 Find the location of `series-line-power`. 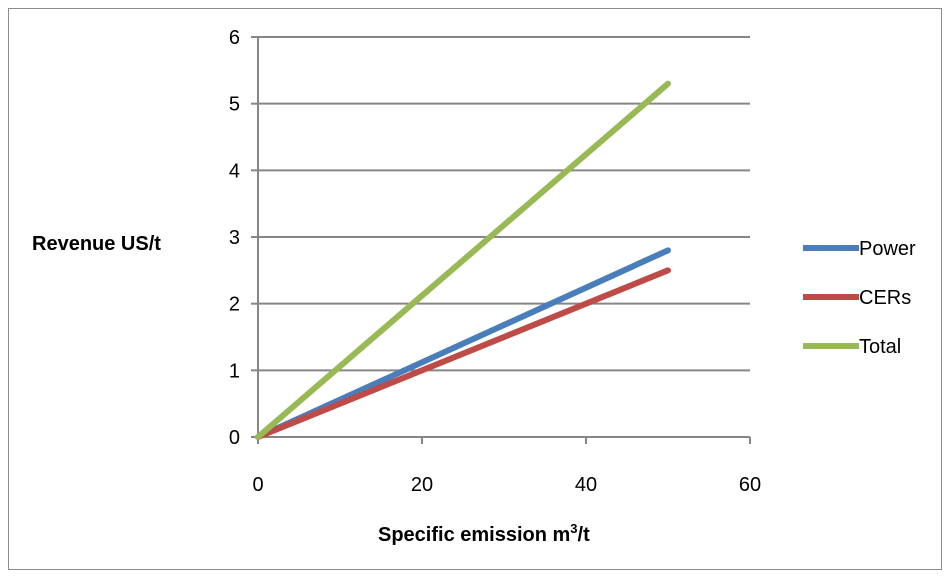

series-line-power is located at coordinates (463, 343).